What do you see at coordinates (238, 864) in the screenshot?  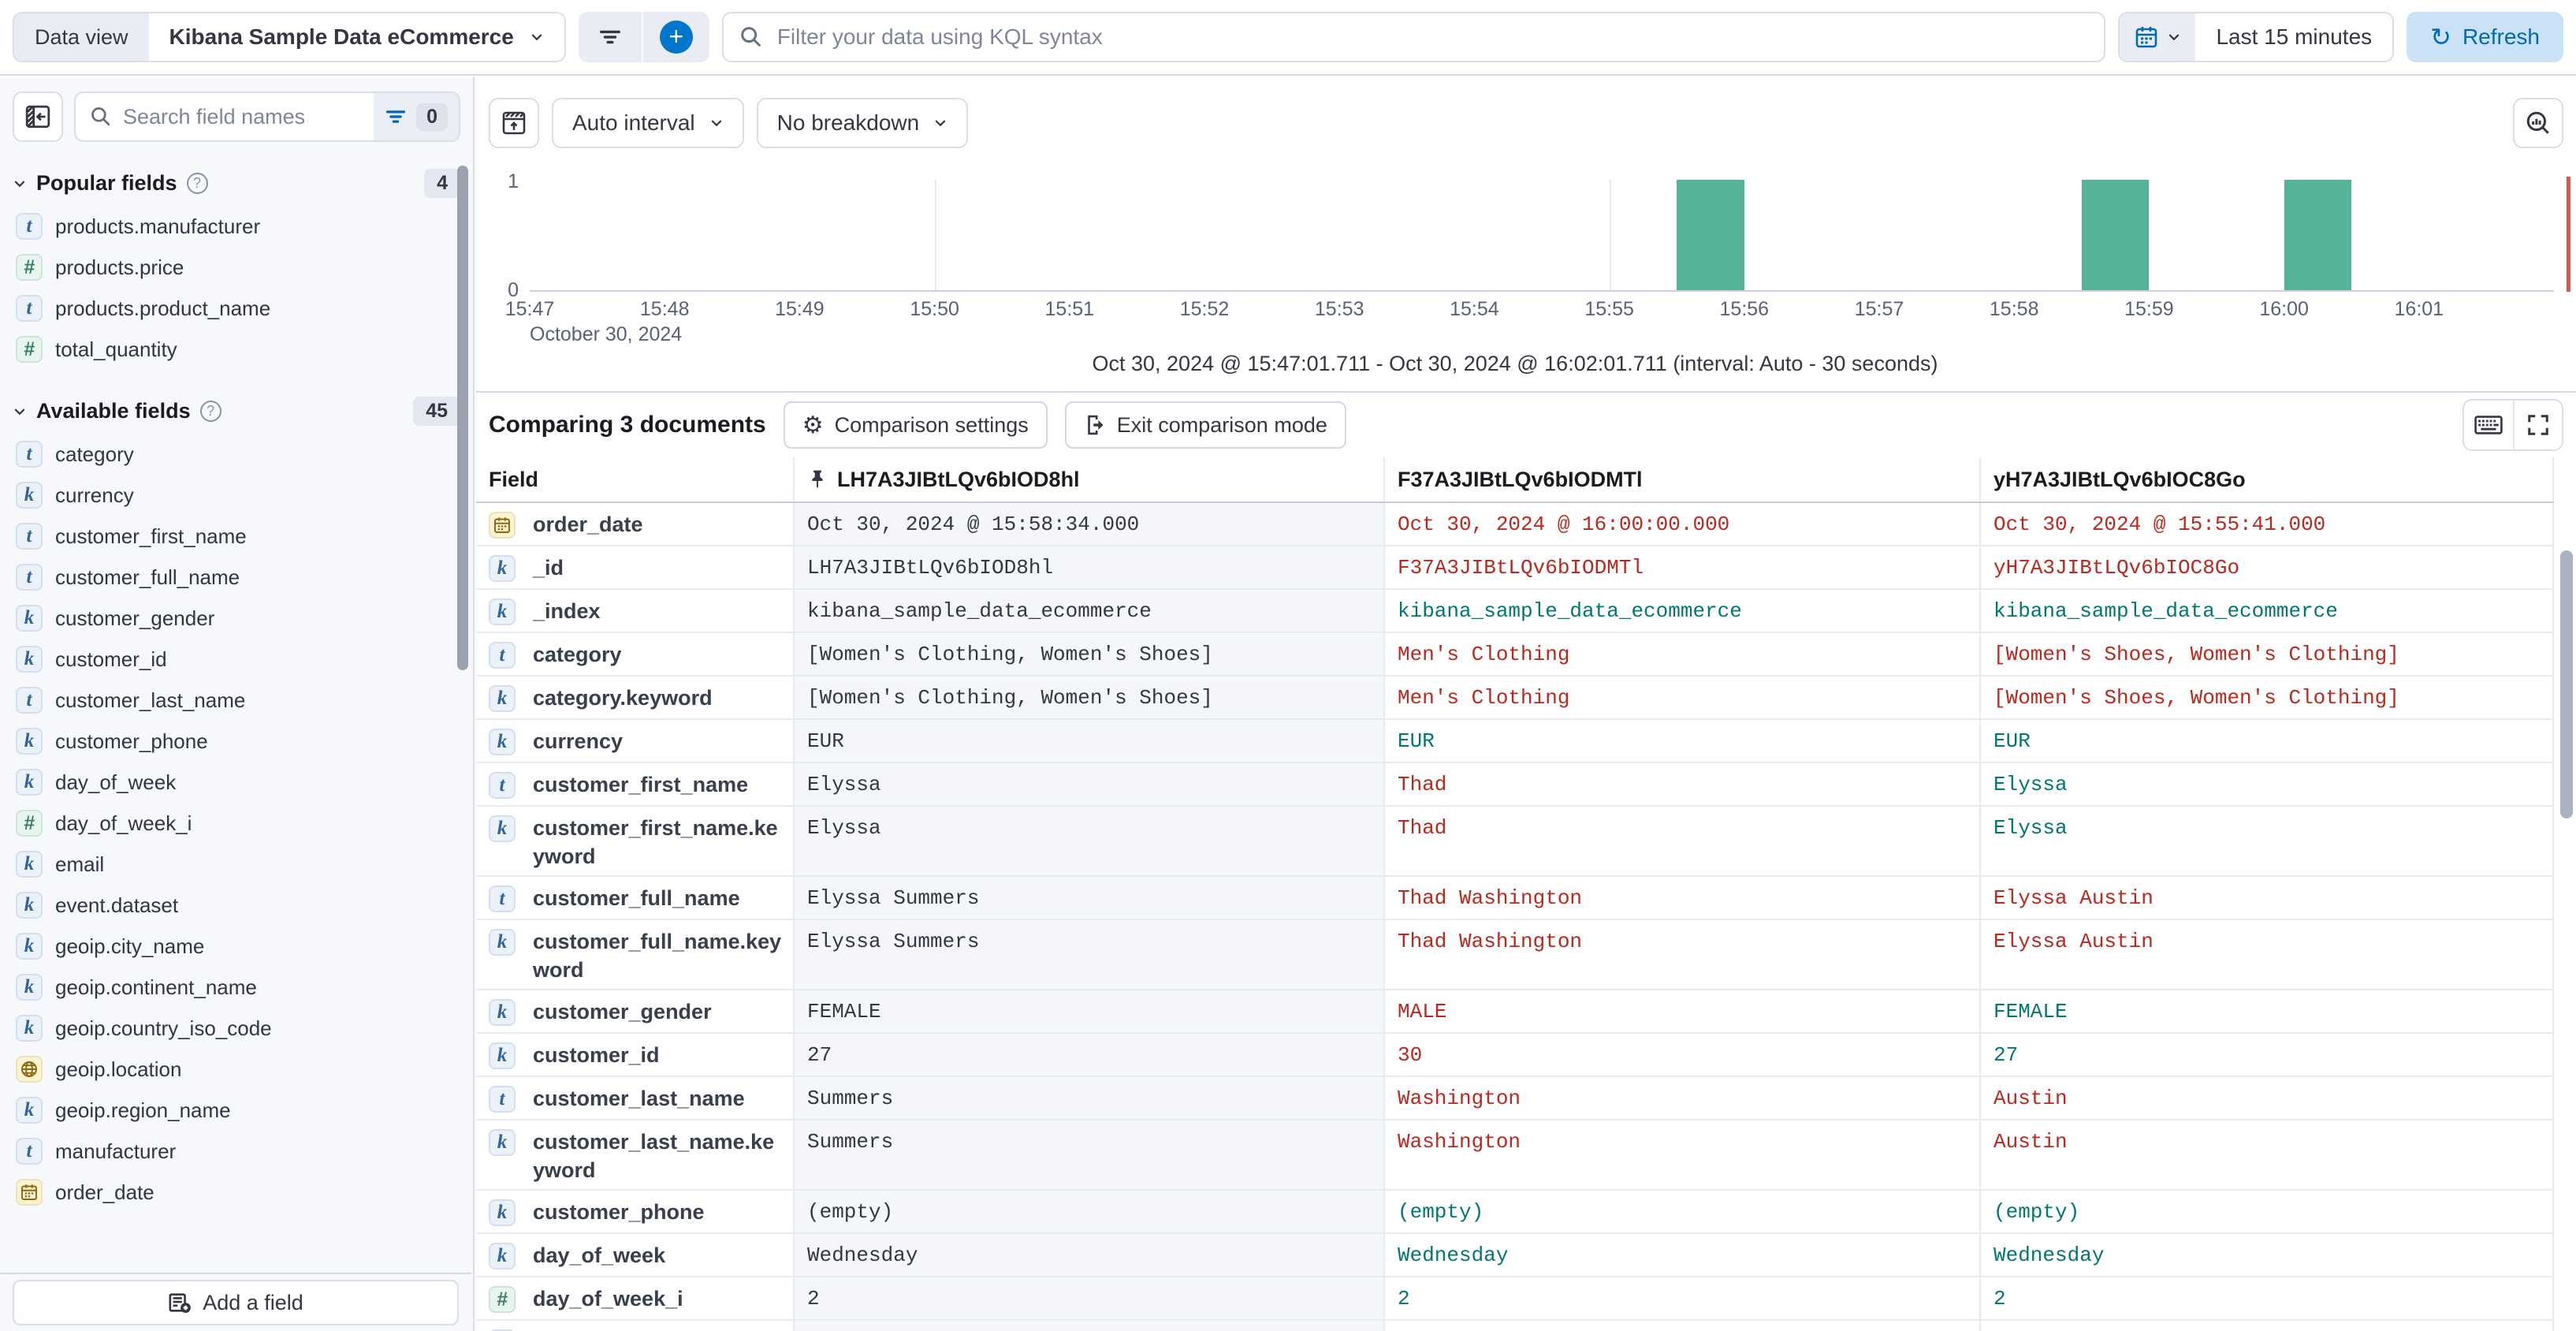 I see `field-list-item: k email` at bounding box center [238, 864].